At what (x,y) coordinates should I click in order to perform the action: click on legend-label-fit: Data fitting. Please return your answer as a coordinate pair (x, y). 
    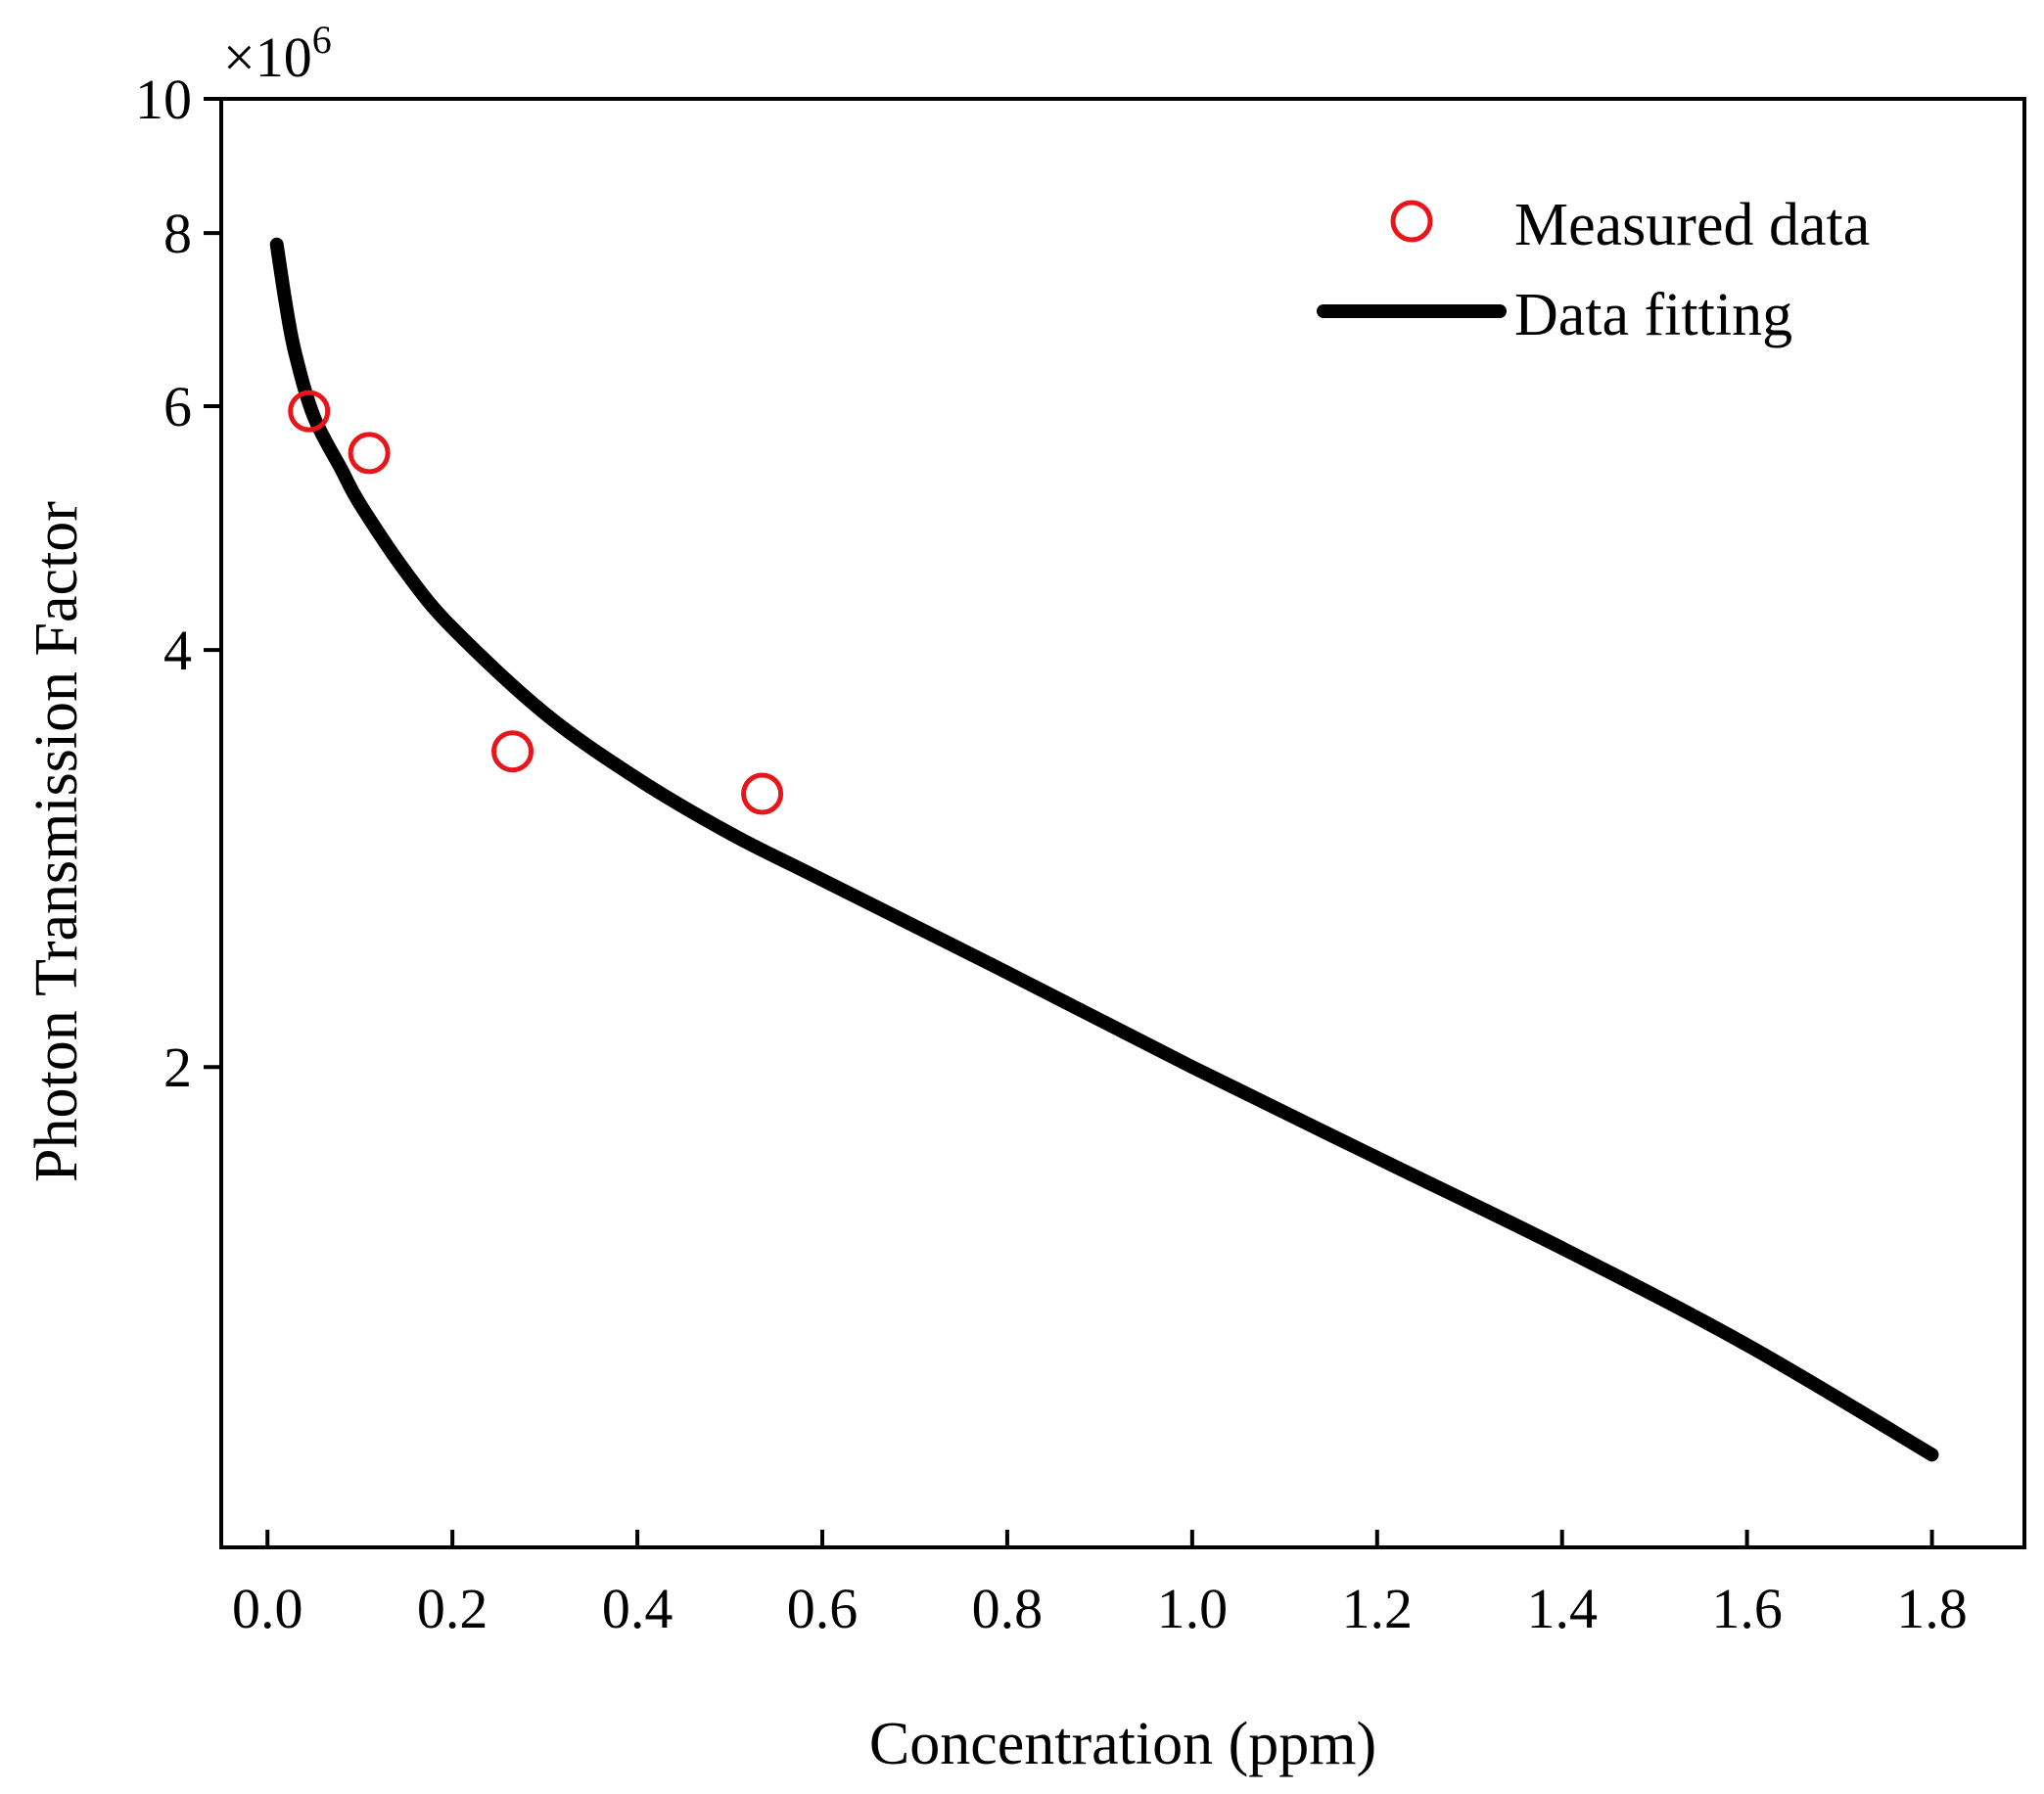
    Looking at the image, I should click on (1653, 315).